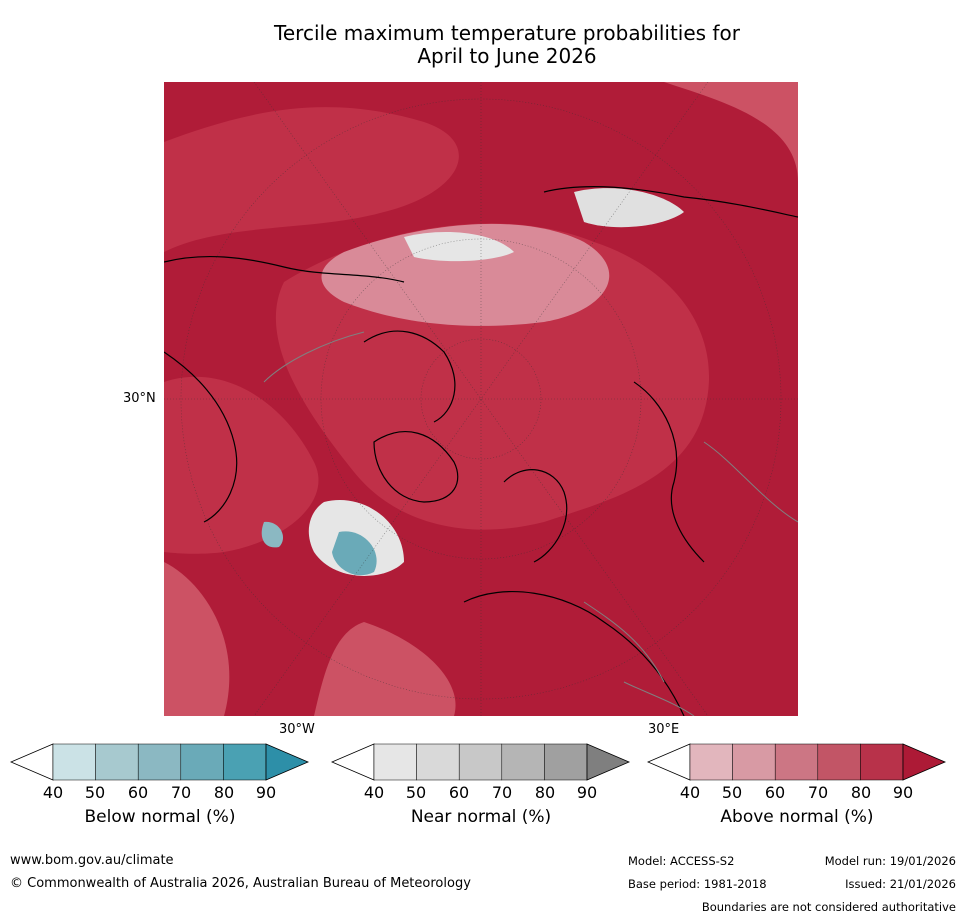 This screenshot has width=965, height=919. Describe the element at coordinates (160, 817) in the screenshot. I see `legend-below-label: Below normal (%)` at that location.